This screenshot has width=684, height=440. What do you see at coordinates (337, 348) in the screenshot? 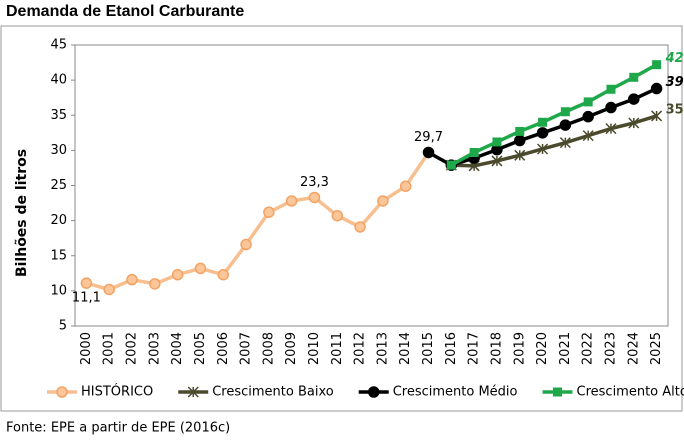
I see `x-tick-label: 2011` at bounding box center [337, 348].